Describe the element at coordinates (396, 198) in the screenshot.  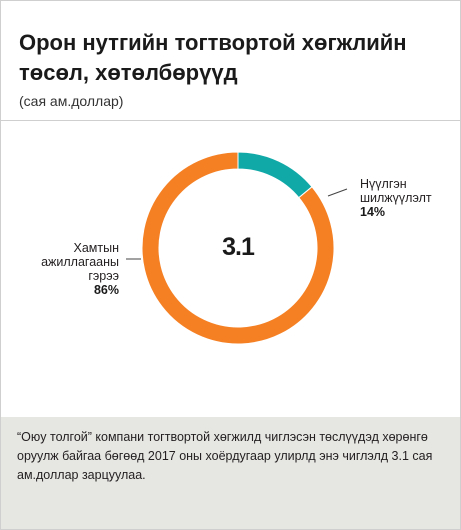
I see `slice-label-resettlement-line-2: шилжүүлэлт` at that location.